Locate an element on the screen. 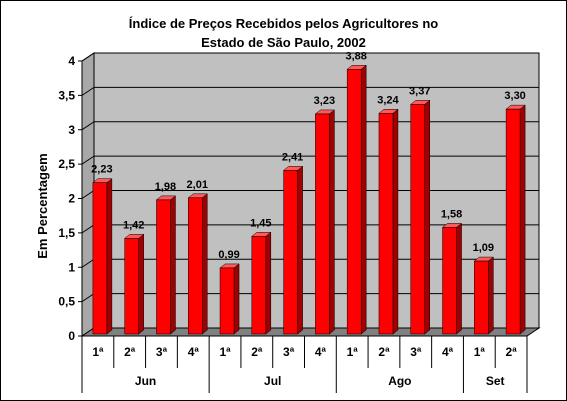 This screenshot has height=401, width=567. y-tick-label: 4 is located at coordinates (71, 61).